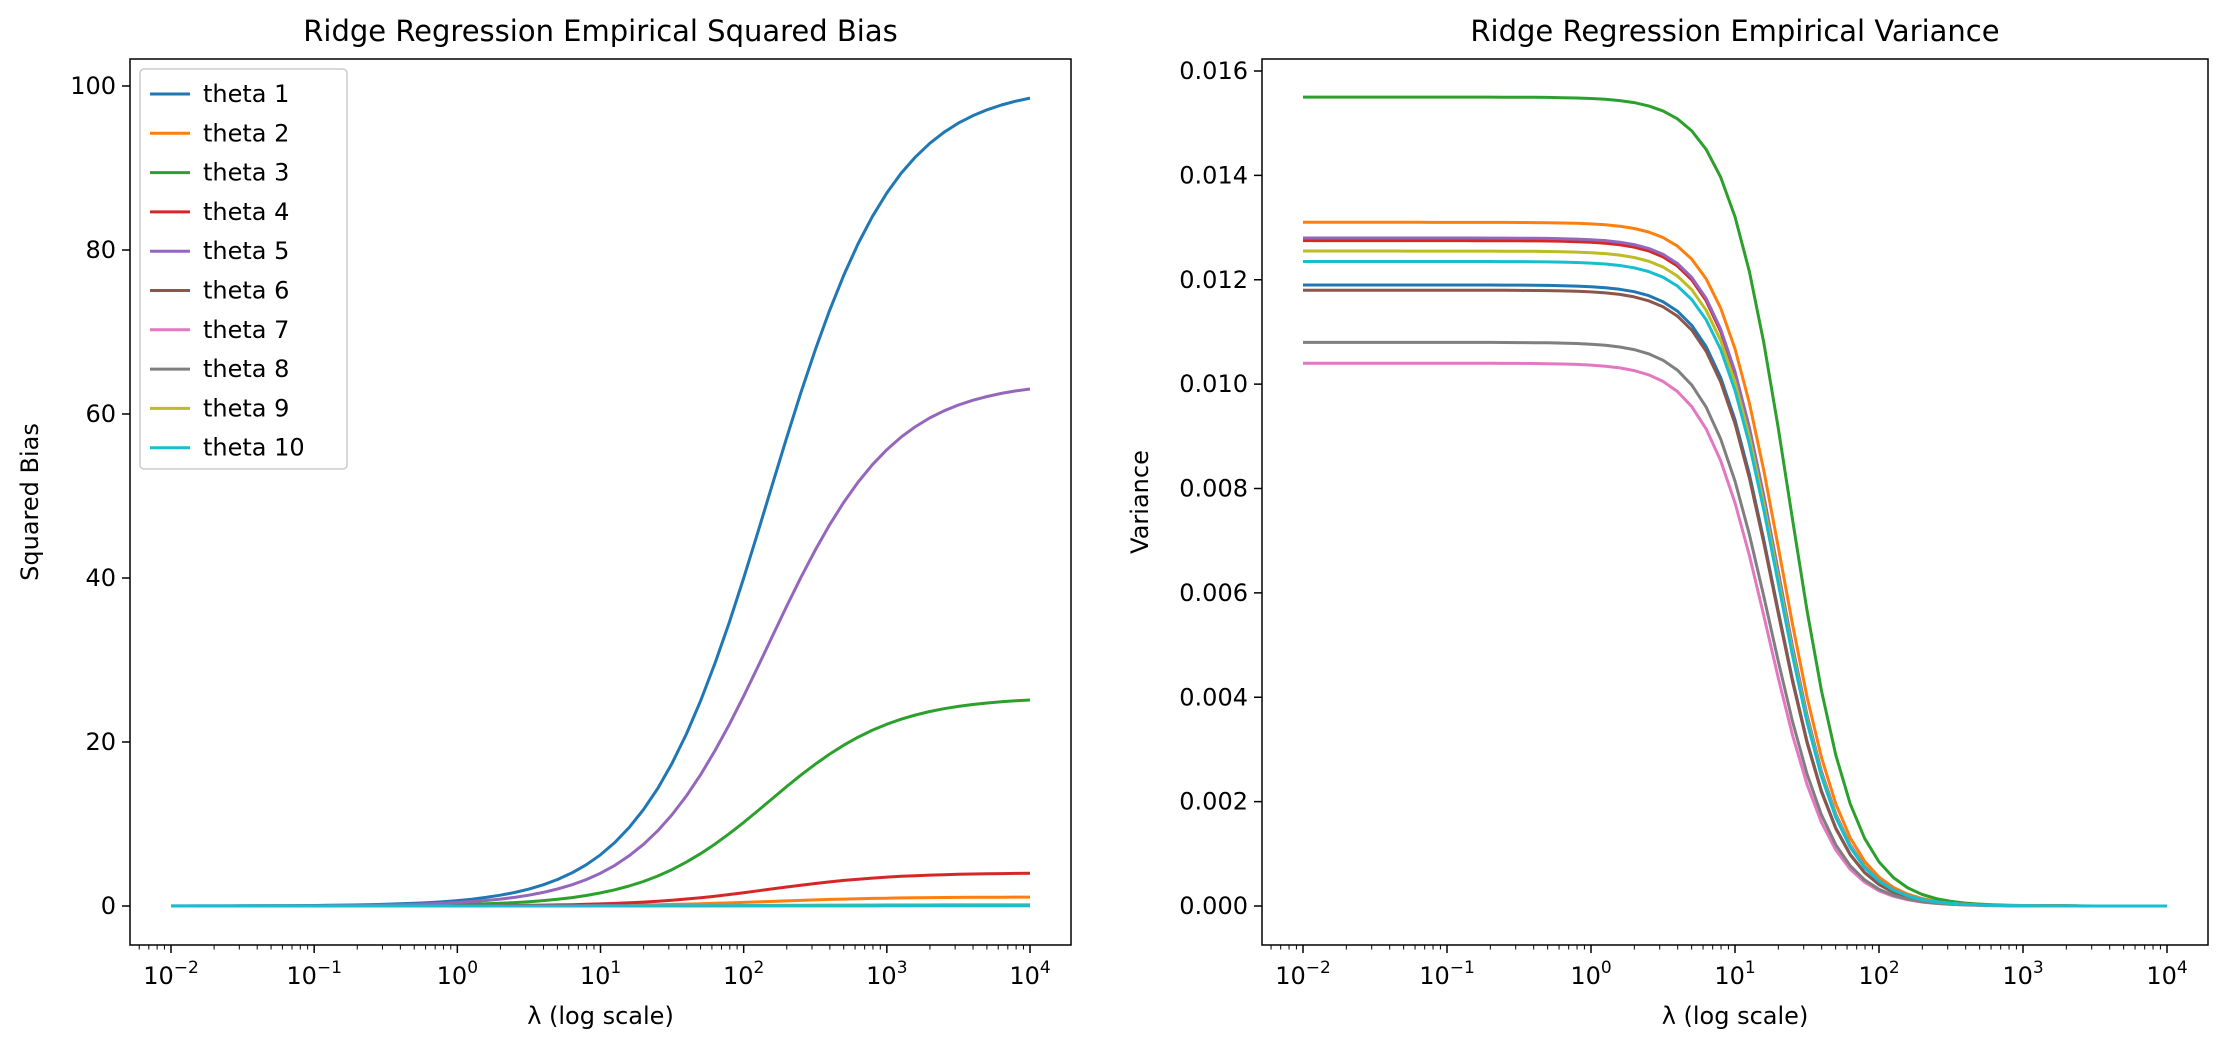 Image resolution: width=2227 pixels, height=1049 pixels. Describe the element at coordinates (100, 250) in the screenshot. I see `y-tick-label: 80` at that location.